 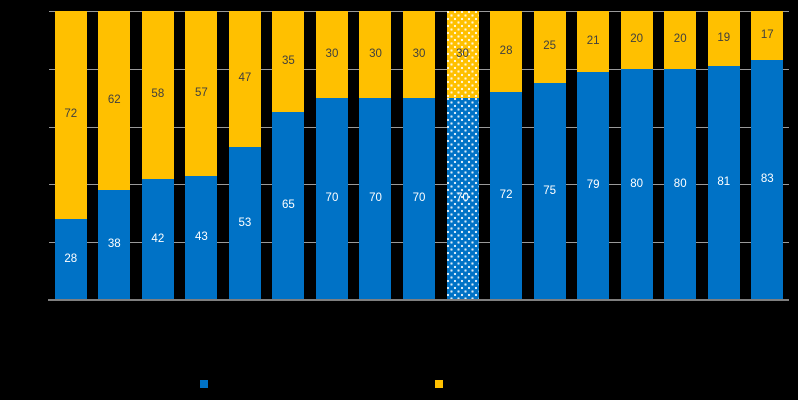 I want to click on bar-column: 28 72, so click(x=506, y=155).